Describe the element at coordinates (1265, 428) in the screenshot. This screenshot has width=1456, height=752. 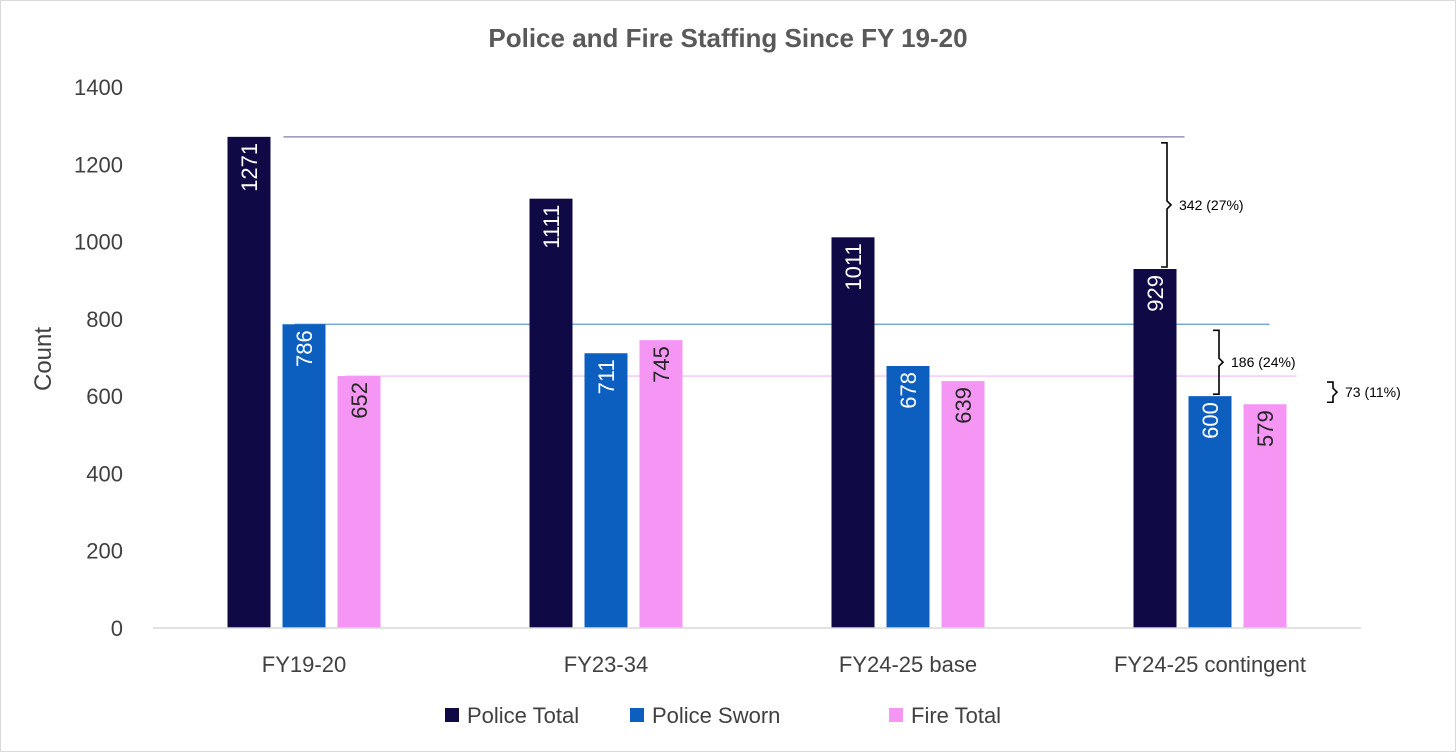
I see `bar-value-label: 579` at that location.